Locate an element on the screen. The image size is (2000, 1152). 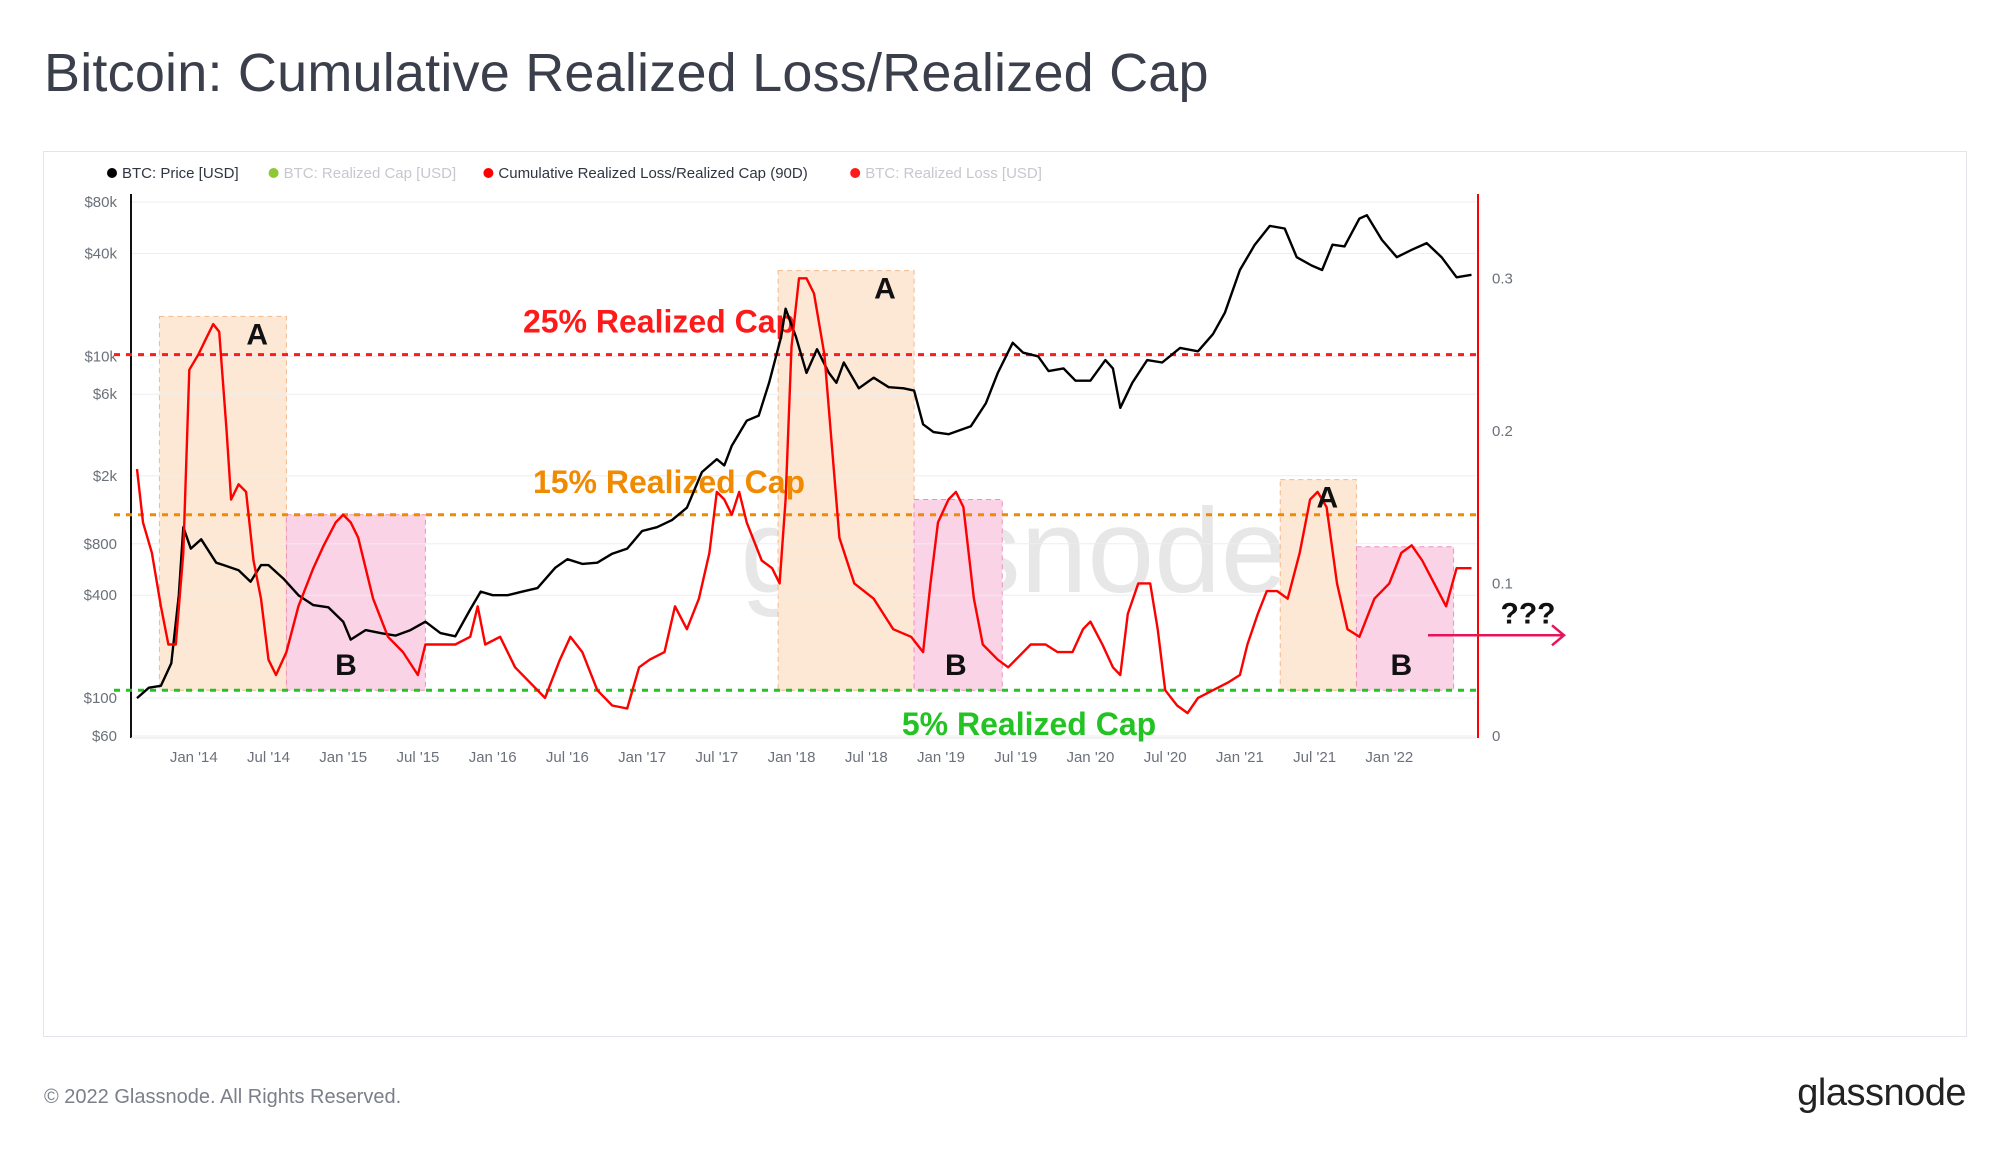
legend-item: BTC: Realized Loss [USD] is located at coordinates (946, 173).